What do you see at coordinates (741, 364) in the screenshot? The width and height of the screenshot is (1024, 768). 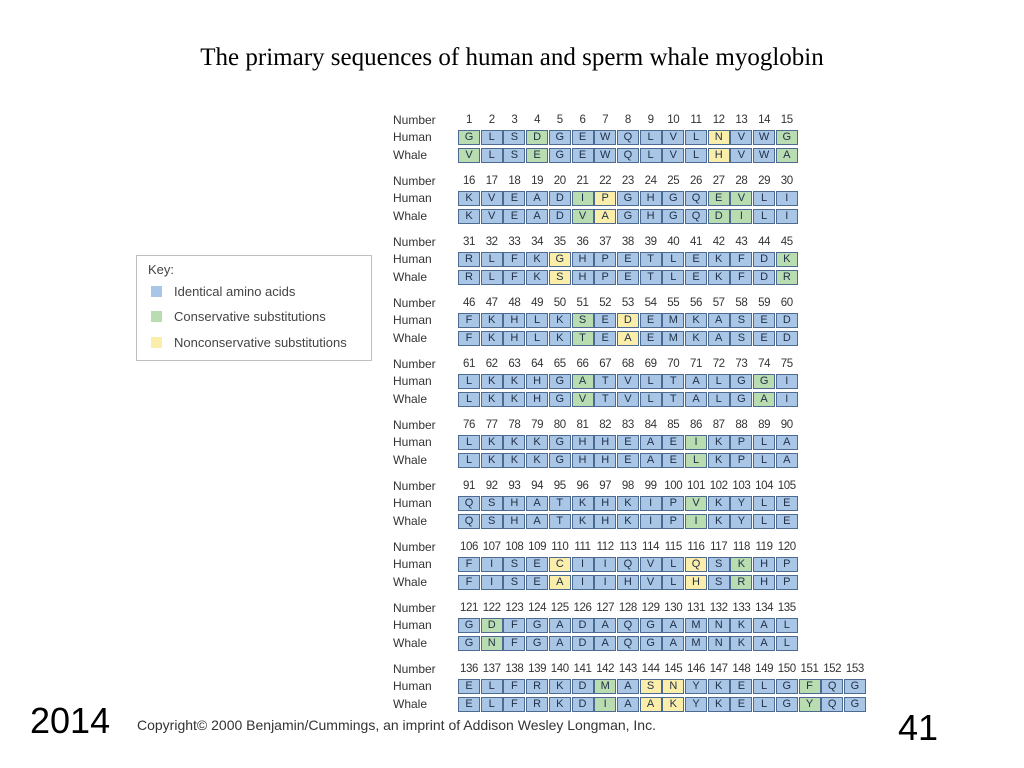 I see `residue-number: 73` at bounding box center [741, 364].